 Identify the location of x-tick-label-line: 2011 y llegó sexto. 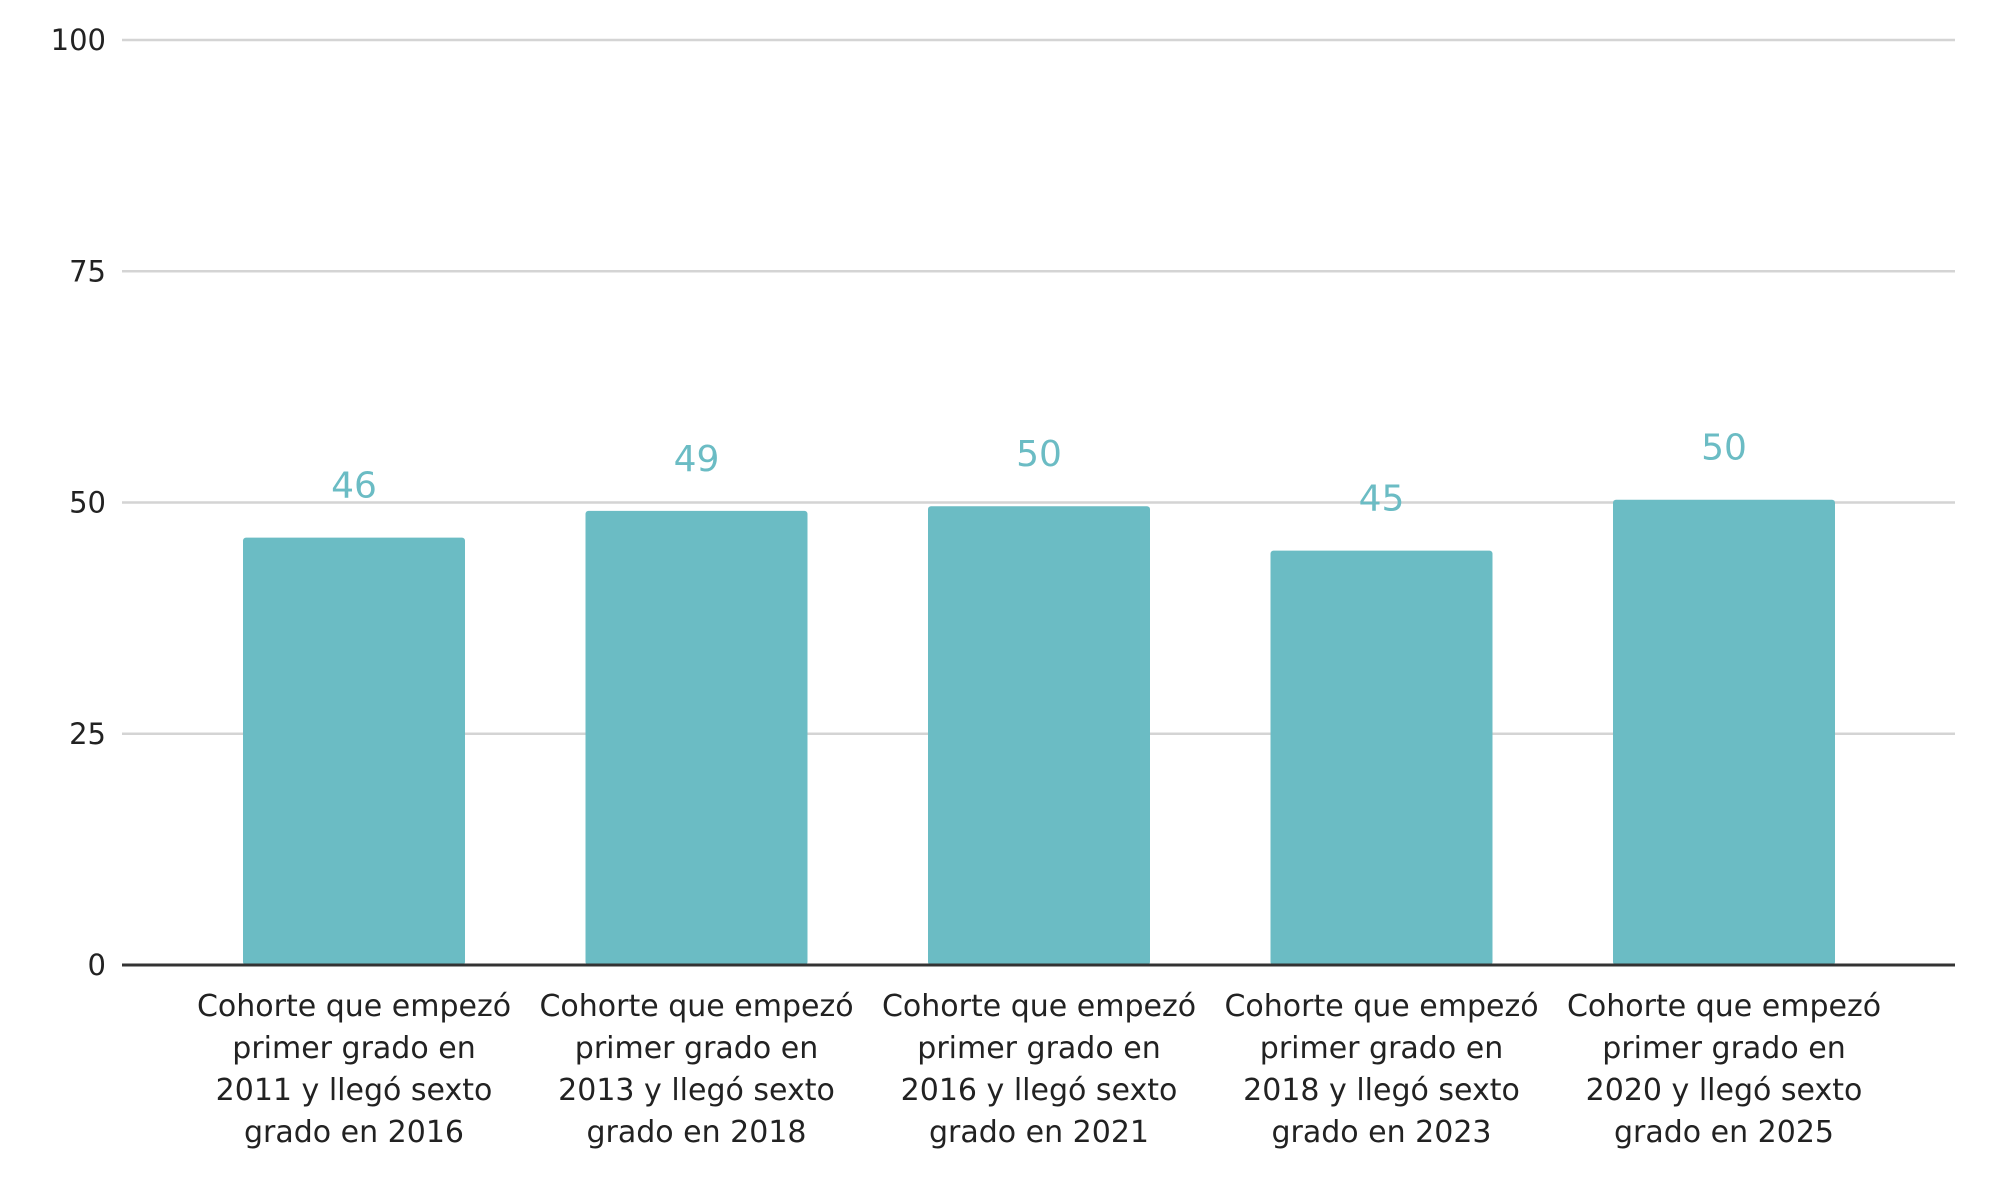
(354, 1090).